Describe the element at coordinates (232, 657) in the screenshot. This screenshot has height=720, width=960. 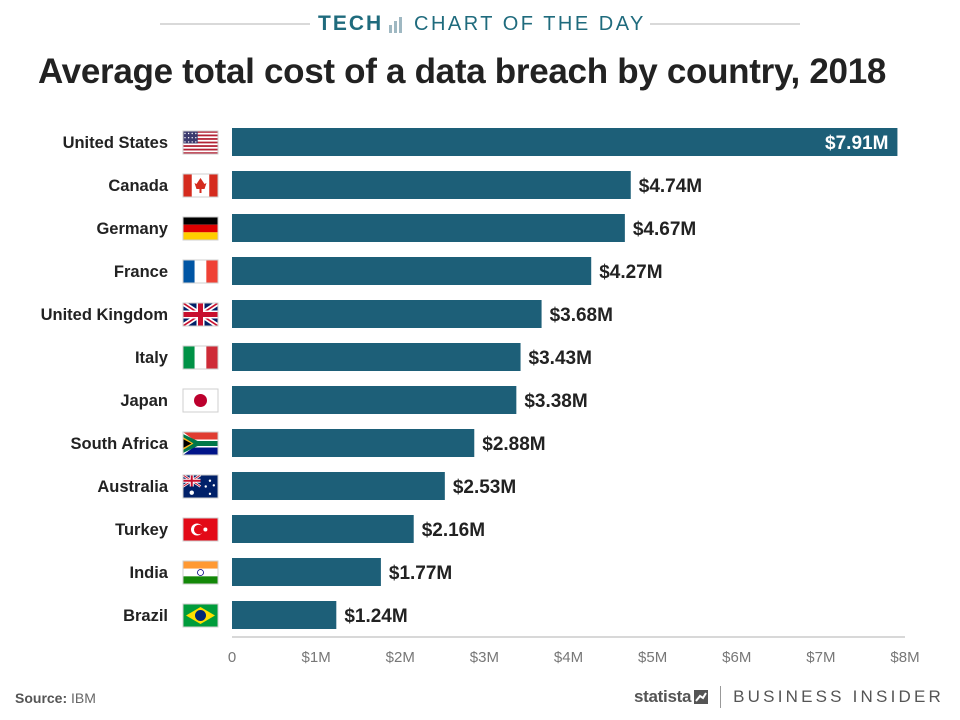
I see `x-tick-label: 0` at that location.